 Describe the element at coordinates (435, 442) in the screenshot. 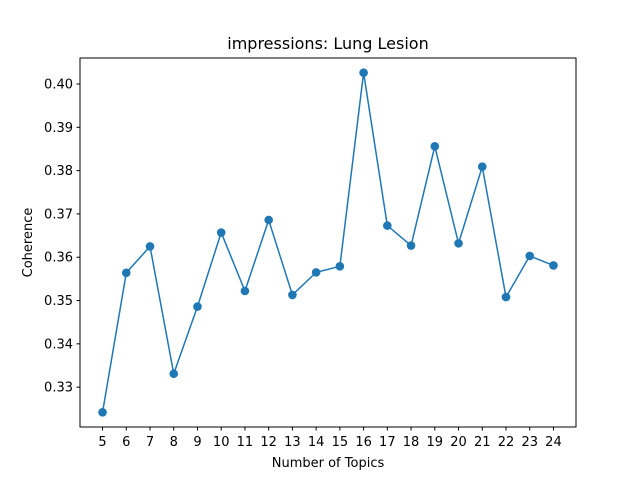

I see `x-tick-label: 19` at that location.